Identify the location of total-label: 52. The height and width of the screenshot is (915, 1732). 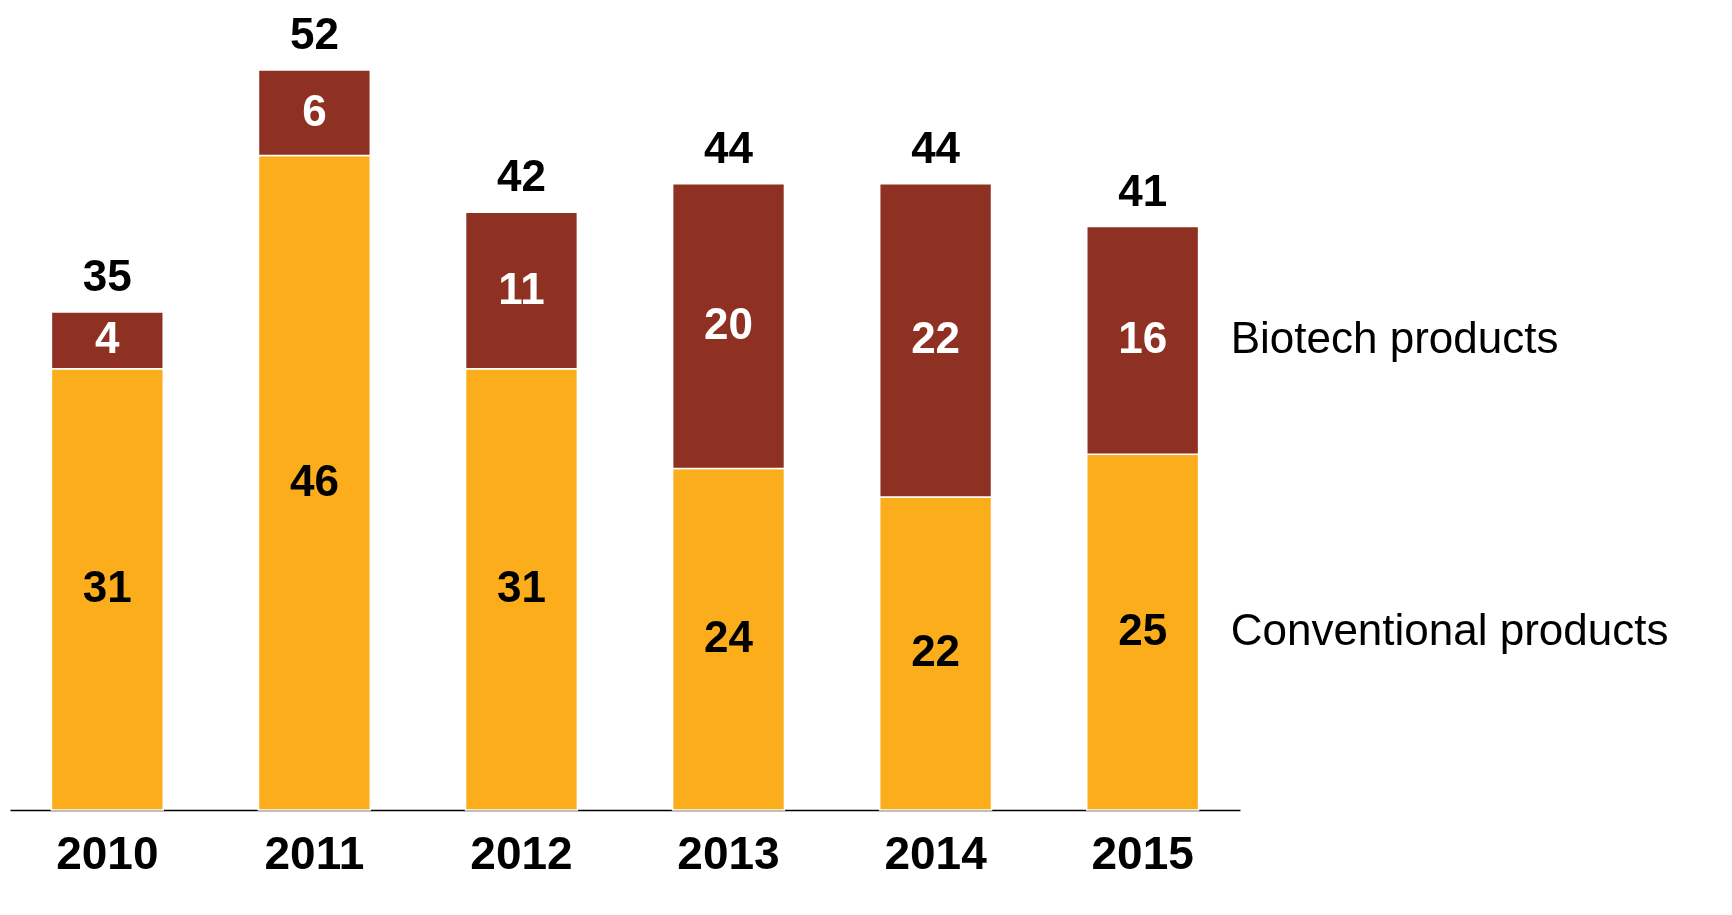
(314, 33).